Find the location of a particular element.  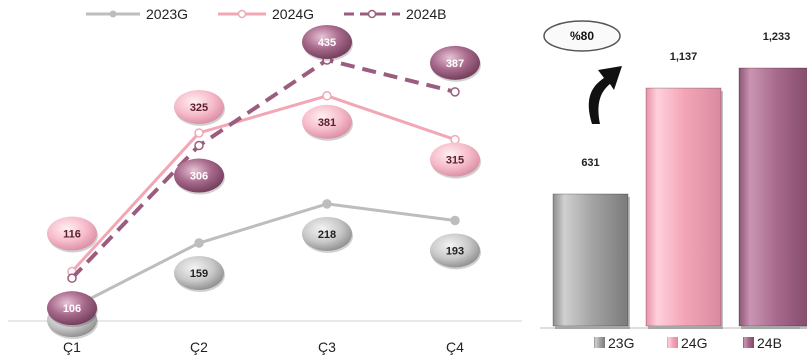

data-label: 306 is located at coordinates (199, 177).